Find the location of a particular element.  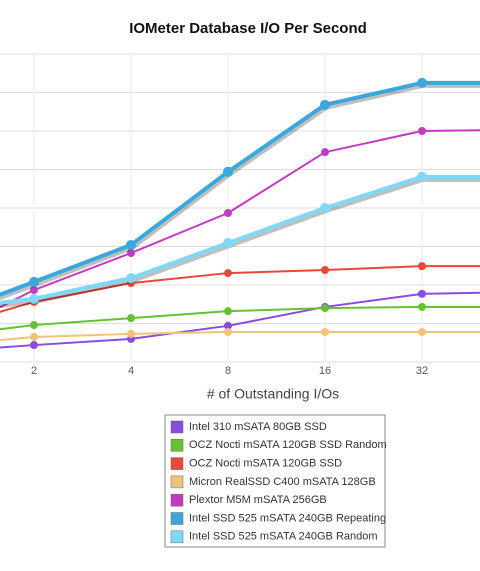

x-tick-label: 2 is located at coordinates (34, 371).